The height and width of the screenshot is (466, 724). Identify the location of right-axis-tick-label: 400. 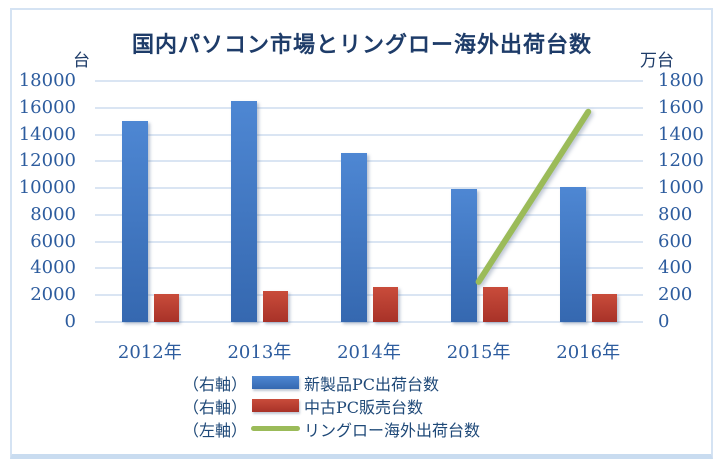
(675, 268).